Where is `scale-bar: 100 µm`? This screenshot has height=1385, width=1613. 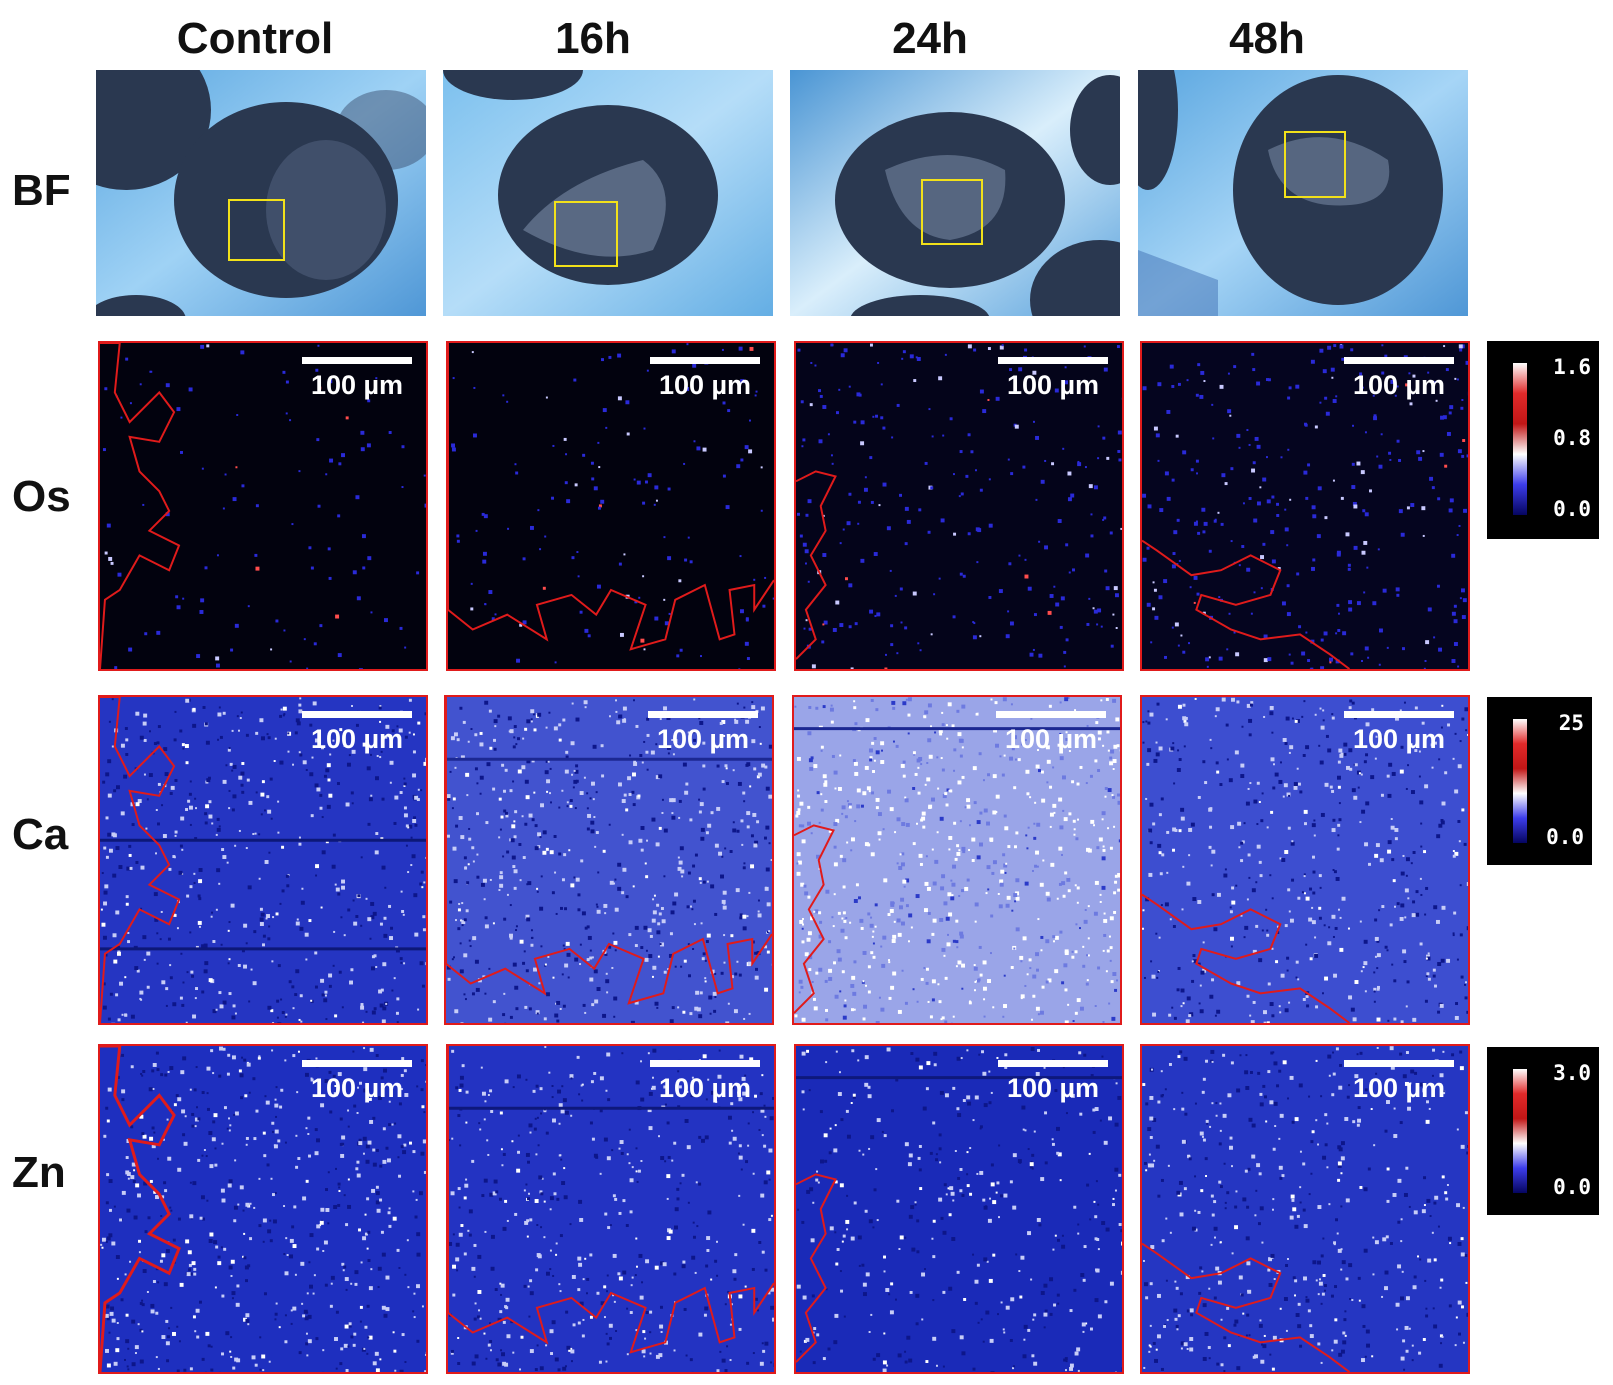
scale-bar: 100 µm is located at coordinates (705, 379).